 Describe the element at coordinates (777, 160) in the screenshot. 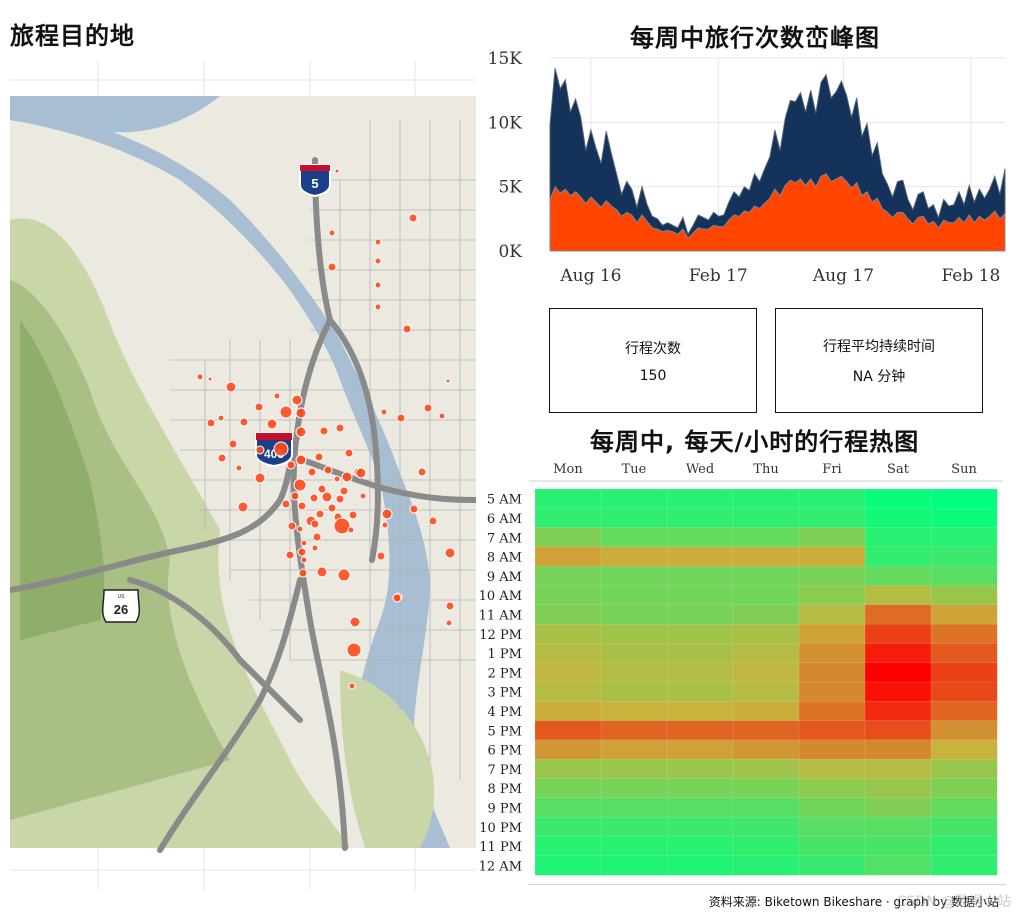

I see `area-series-total` at that location.